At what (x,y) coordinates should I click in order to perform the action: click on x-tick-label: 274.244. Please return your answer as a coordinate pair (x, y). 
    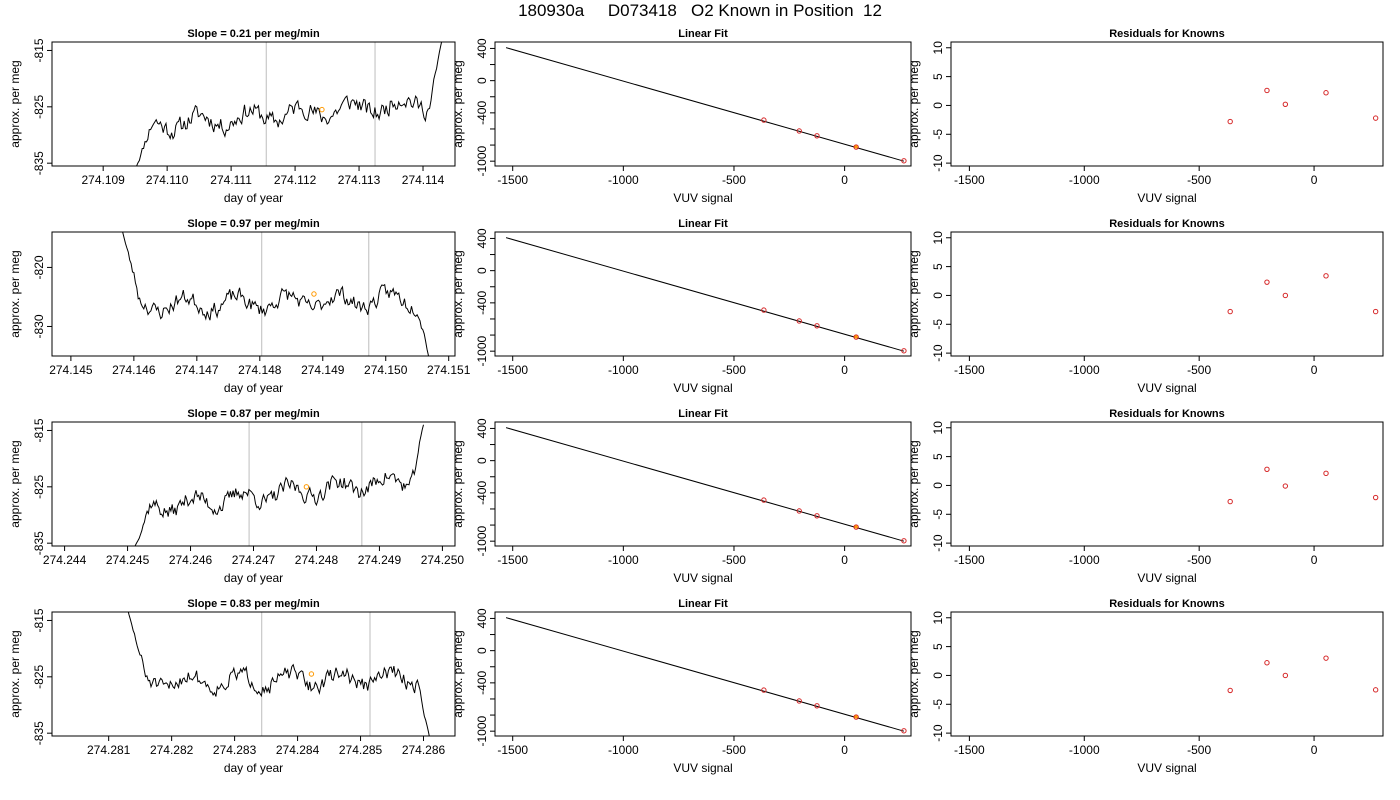
    Looking at the image, I should click on (65, 560).